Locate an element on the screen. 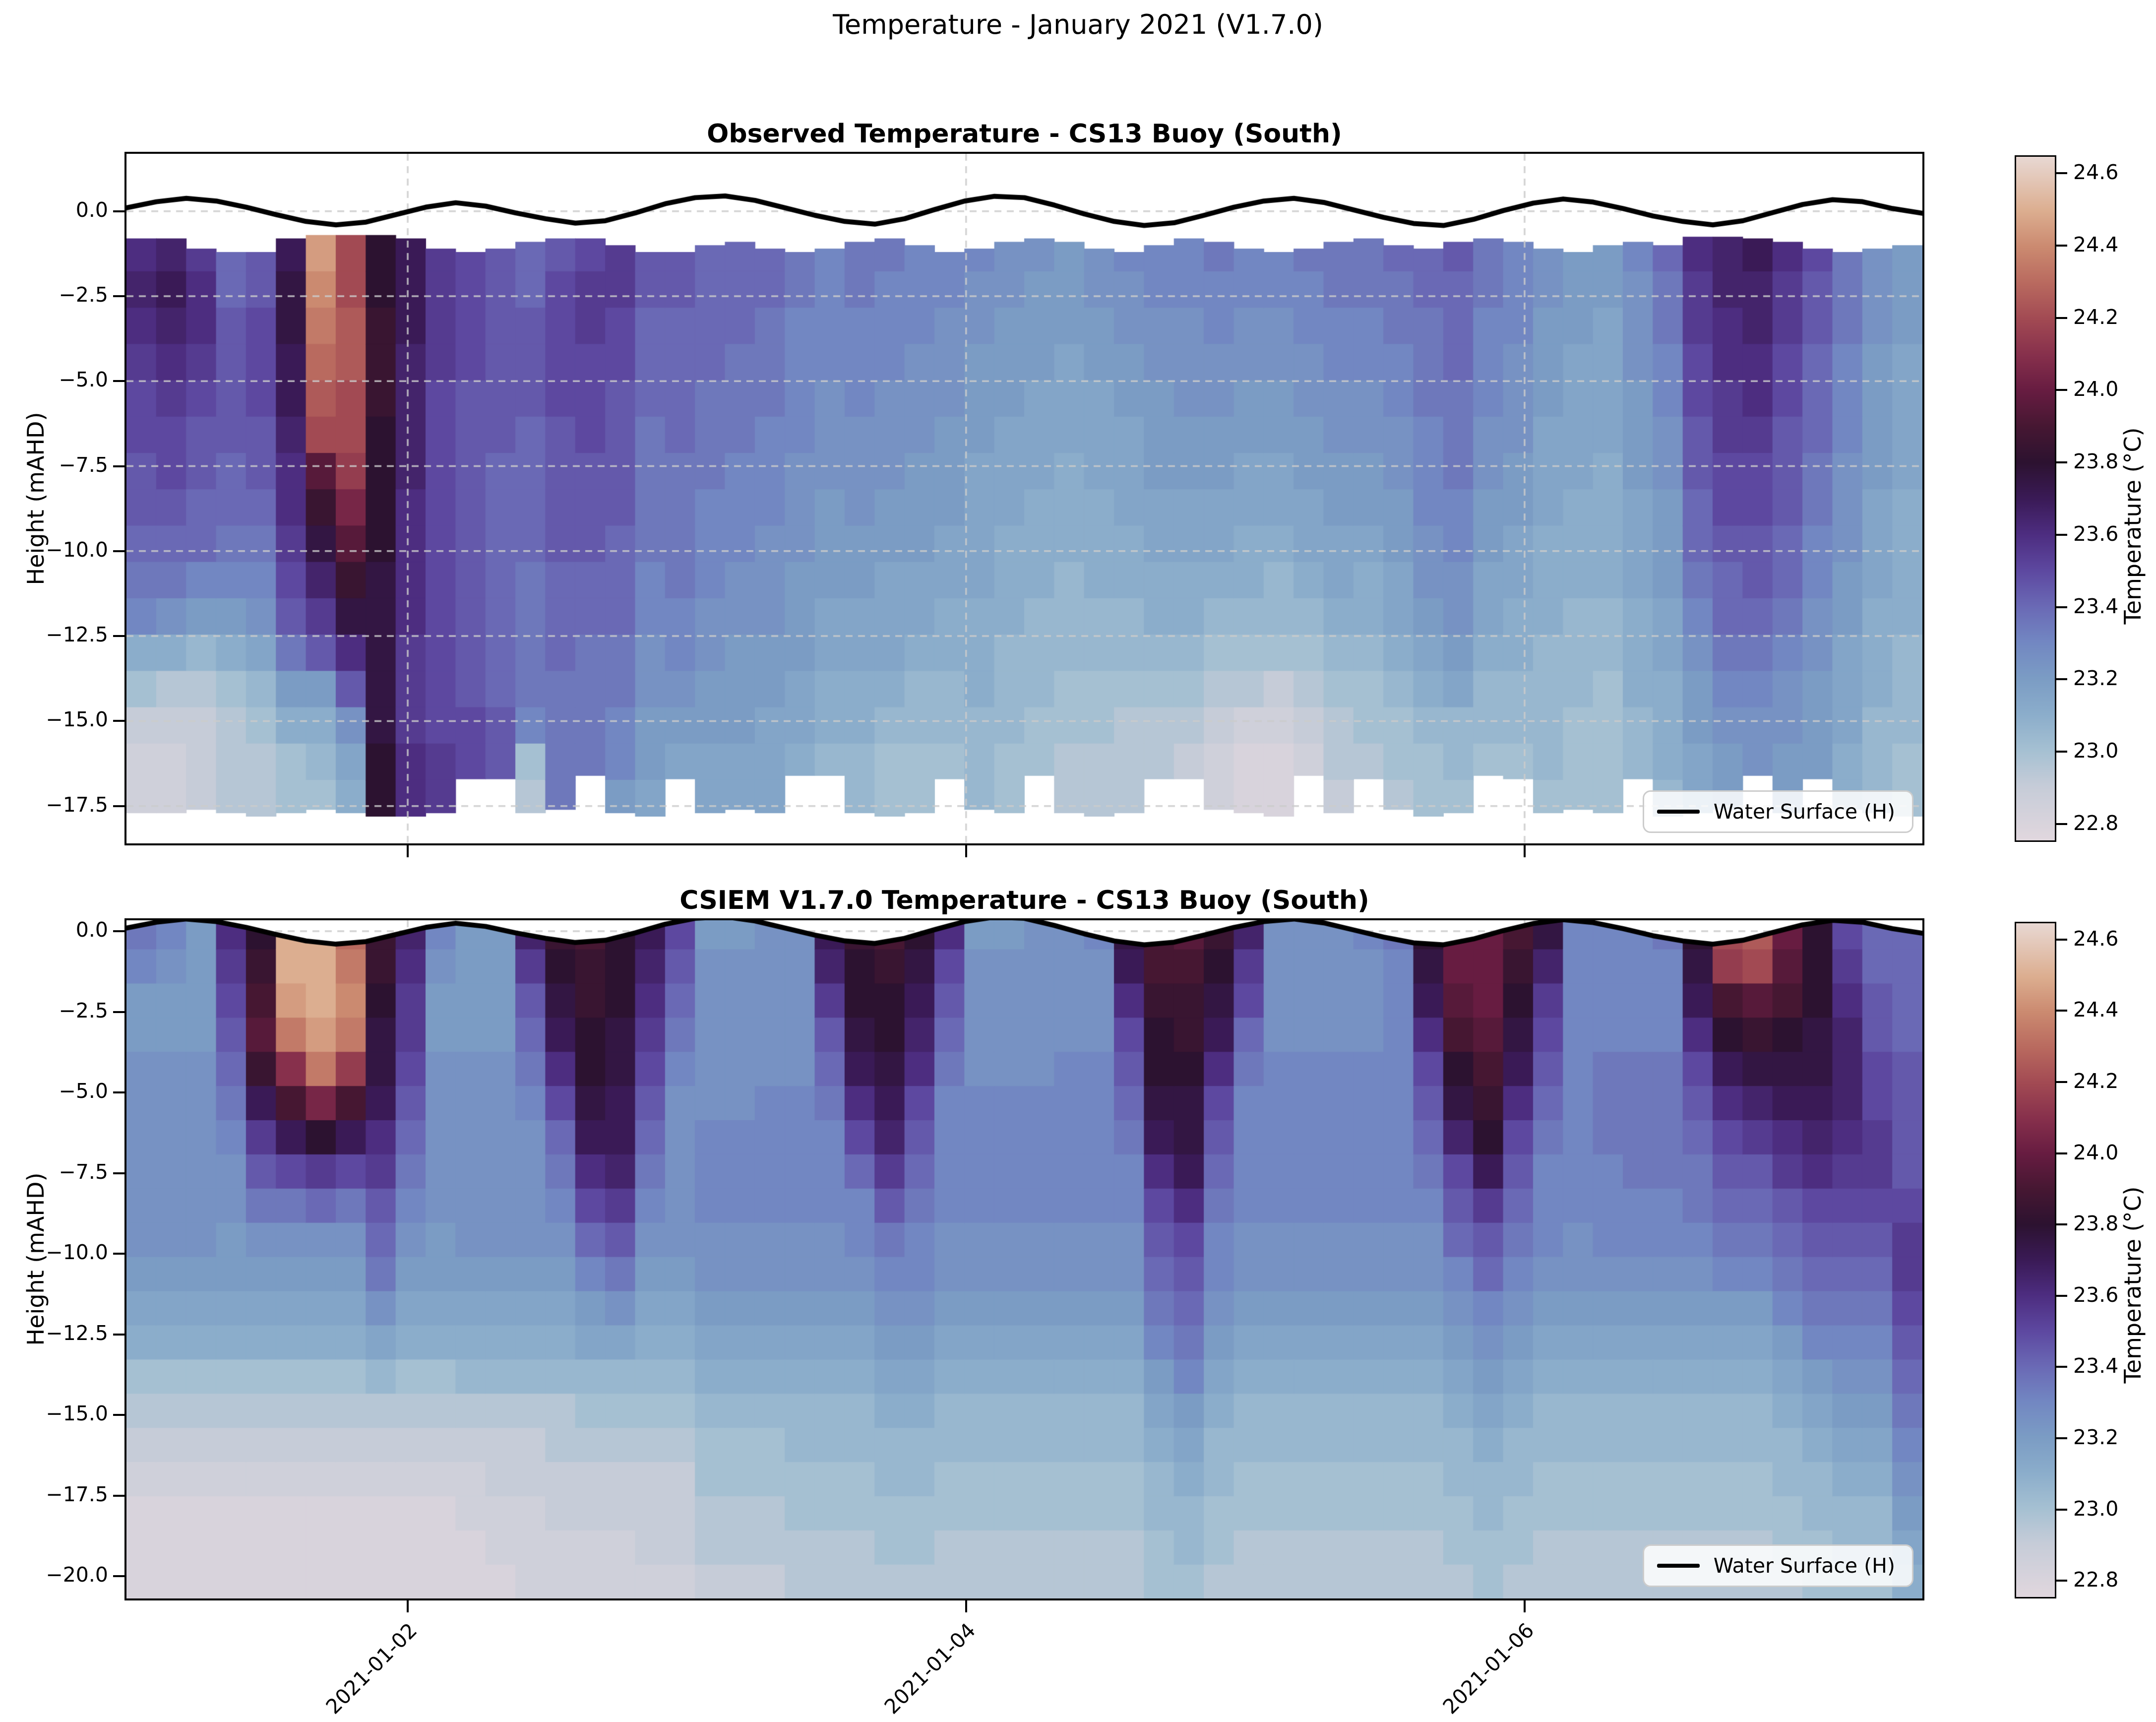 Image resolution: width=2156 pixels, height=1722 pixels. figure-suptitle: Temperature - January 2021 (V1.7.0) is located at coordinates (1078, 25).